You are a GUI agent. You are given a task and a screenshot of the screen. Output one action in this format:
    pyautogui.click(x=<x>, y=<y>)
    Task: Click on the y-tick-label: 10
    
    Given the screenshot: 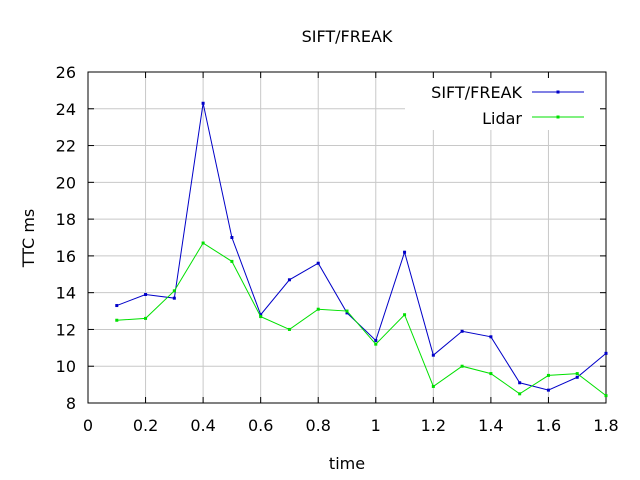 What is the action you would take?
    pyautogui.click(x=66, y=366)
    